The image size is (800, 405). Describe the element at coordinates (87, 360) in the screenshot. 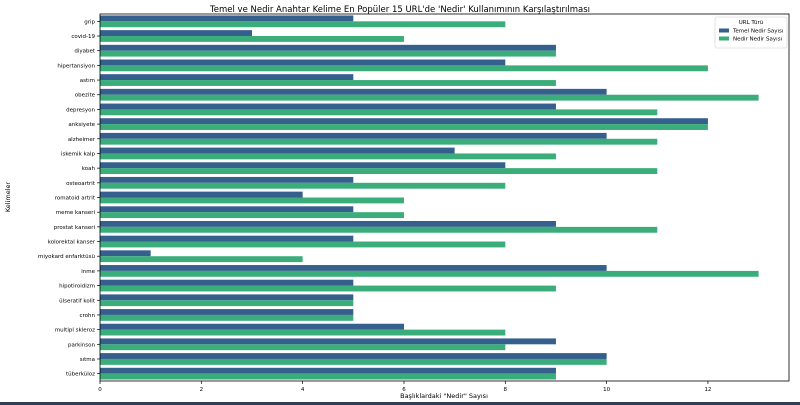

I see `y-tick-label: sıtma` at that location.